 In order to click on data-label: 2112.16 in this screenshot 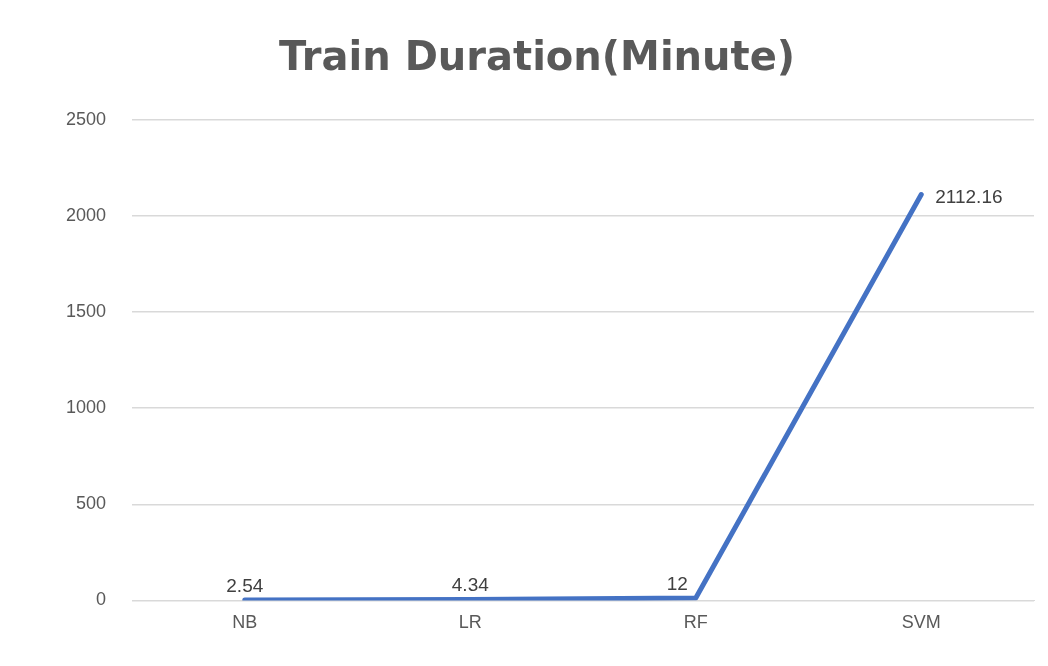, I will do `click(969, 196)`.